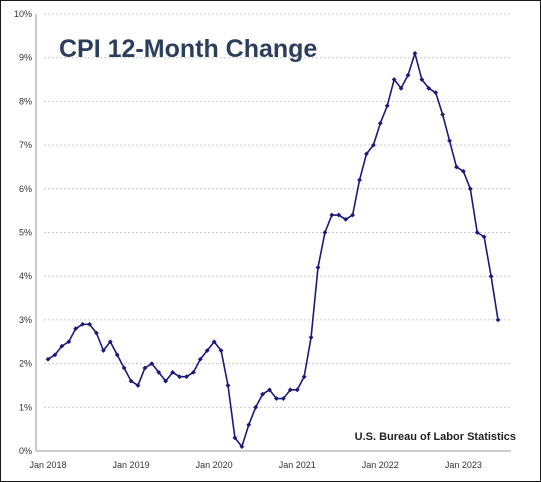 The image size is (541, 482). I want to click on y-tick-label: 3%, so click(25, 320).